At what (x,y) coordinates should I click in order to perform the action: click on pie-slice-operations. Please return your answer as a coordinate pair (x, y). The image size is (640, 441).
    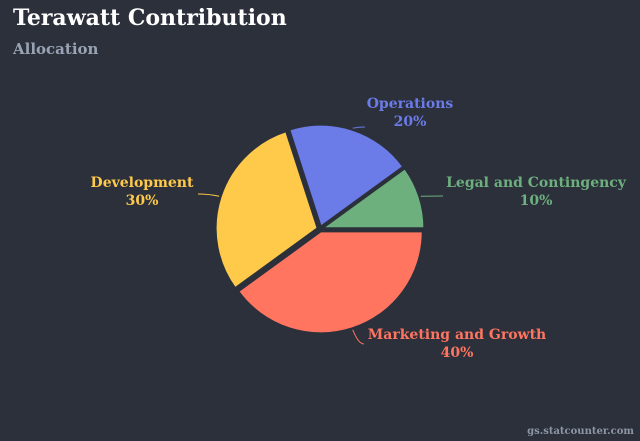
    Looking at the image, I should click on (346, 176).